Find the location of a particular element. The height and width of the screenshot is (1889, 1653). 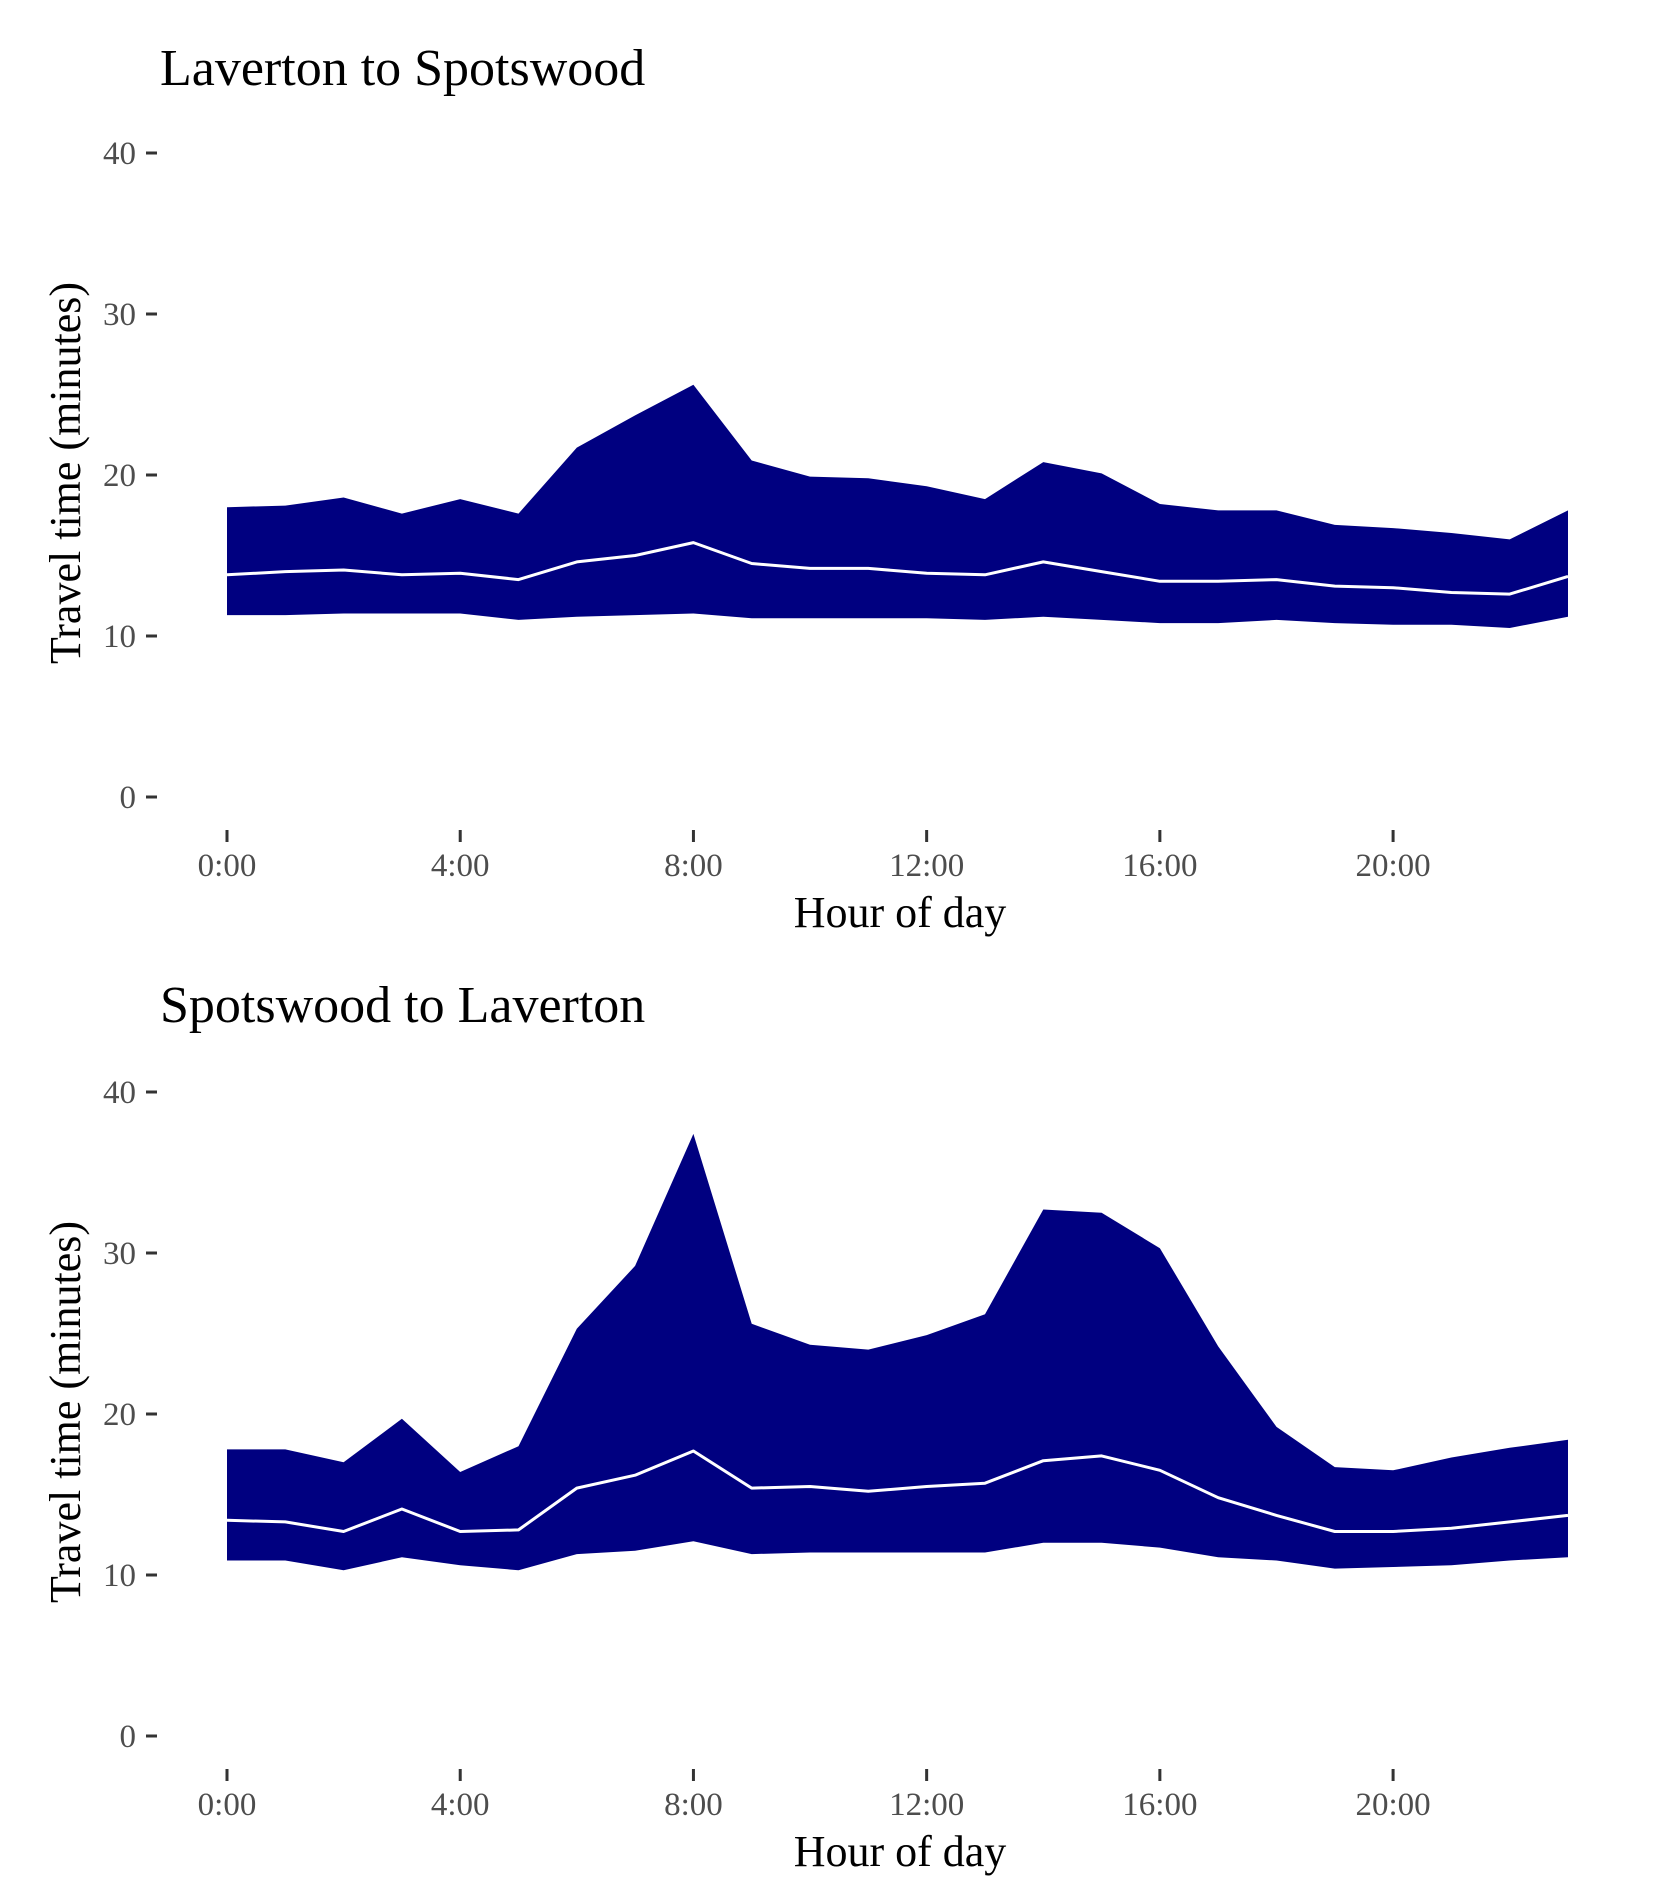

chart-title: Spotswood to Laverton is located at coordinates (402, 1005).